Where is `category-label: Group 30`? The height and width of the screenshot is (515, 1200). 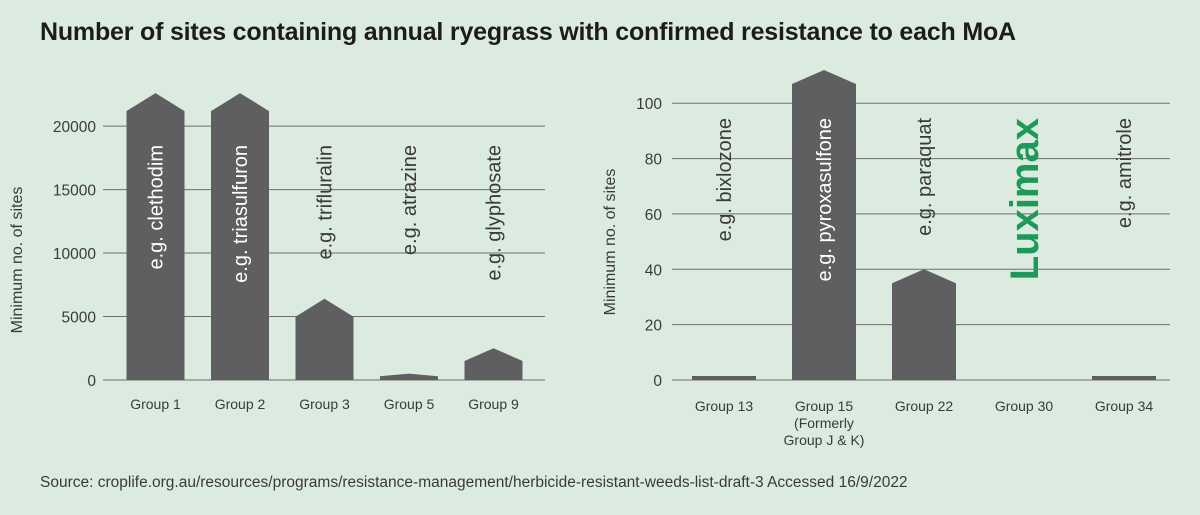
category-label: Group 30 is located at coordinates (1024, 406).